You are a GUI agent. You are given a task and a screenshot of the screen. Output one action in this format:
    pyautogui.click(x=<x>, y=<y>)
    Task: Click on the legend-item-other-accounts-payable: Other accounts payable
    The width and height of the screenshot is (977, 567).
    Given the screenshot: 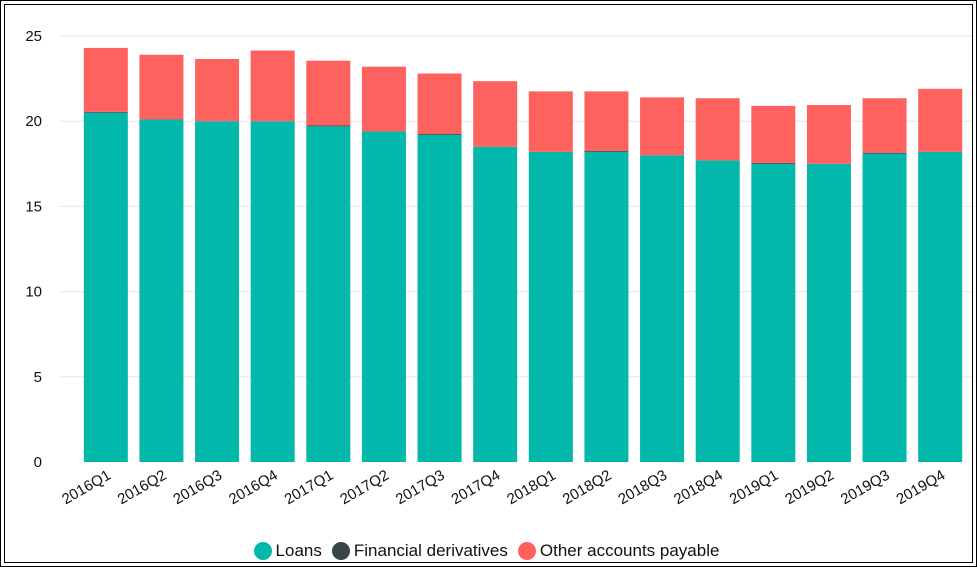 What is the action you would take?
    pyautogui.click(x=618, y=551)
    